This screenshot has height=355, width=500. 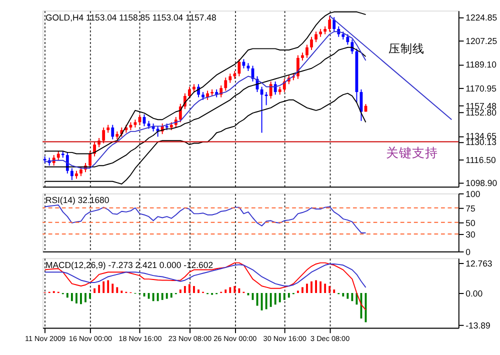 What do you see at coordinates (77, 200) in the screenshot?
I see `chart-title: RSI(14) 32.1680` at bounding box center [77, 200].